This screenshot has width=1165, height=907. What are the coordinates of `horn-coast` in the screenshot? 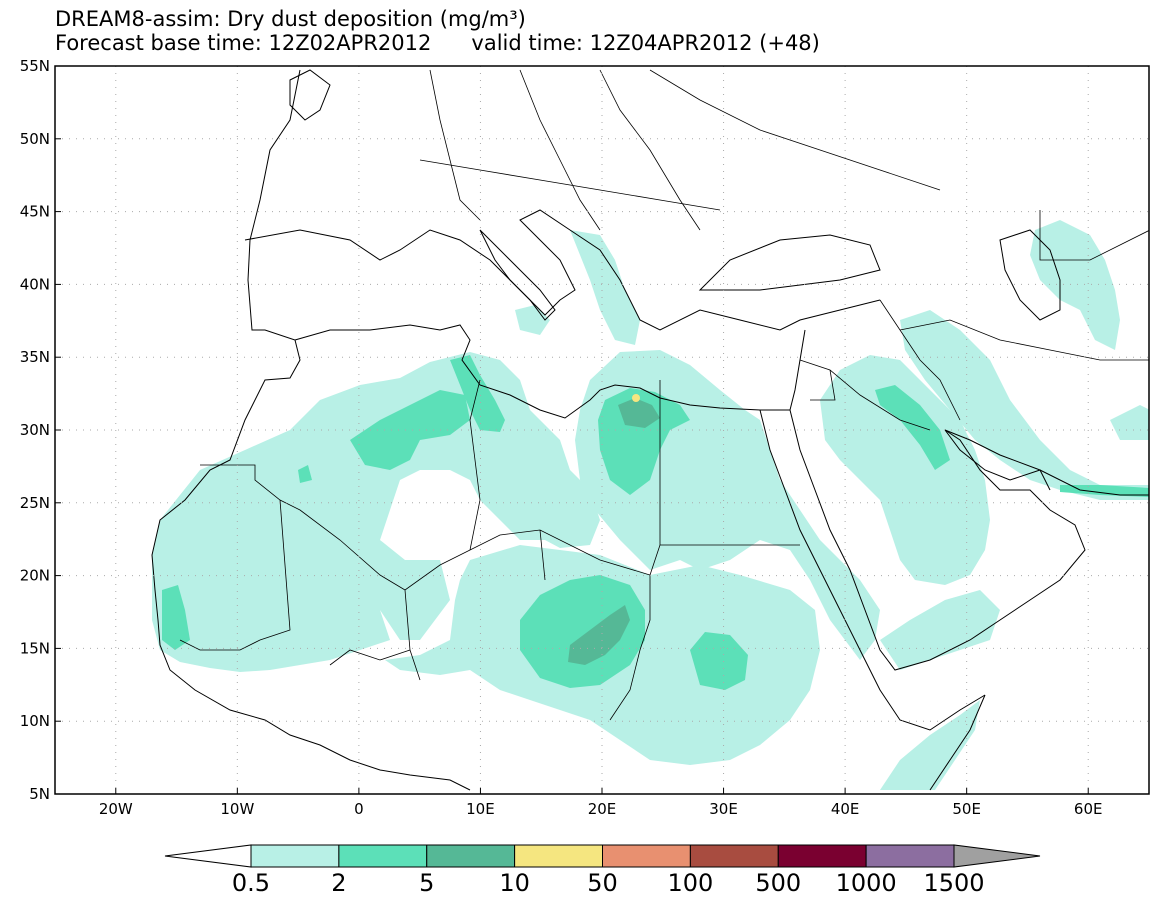 It's located at (957, 742).